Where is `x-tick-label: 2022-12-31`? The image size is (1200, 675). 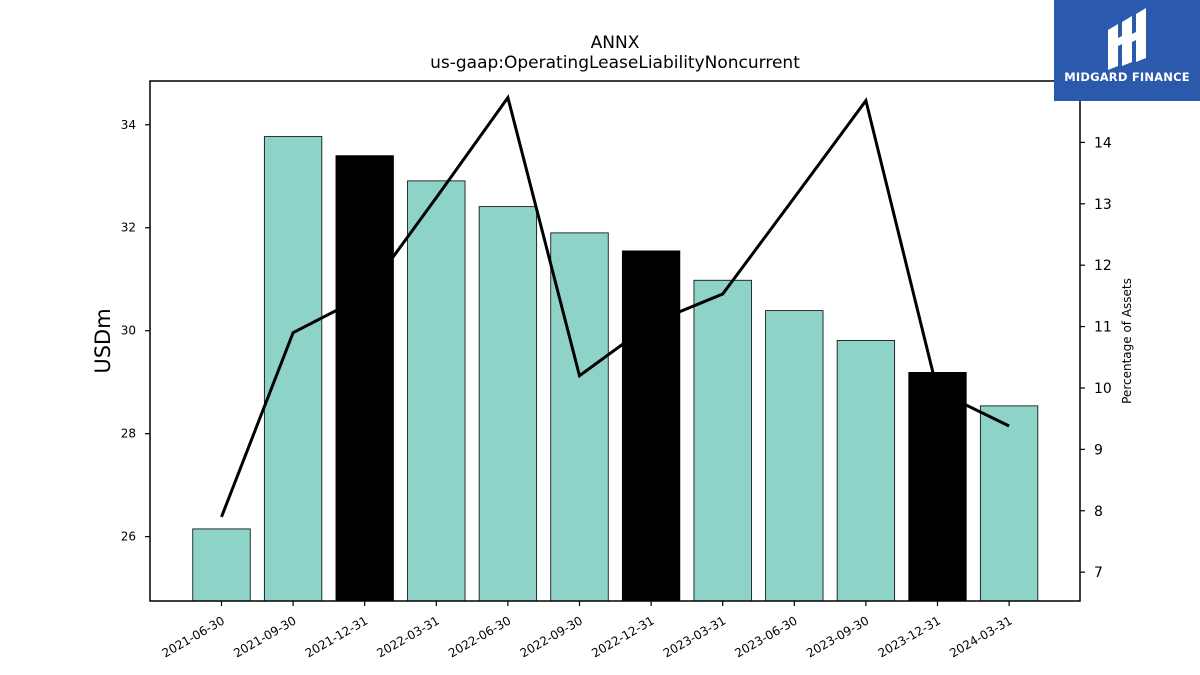
x-tick-label: 2022-12-31 is located at coordinates (622, 636).